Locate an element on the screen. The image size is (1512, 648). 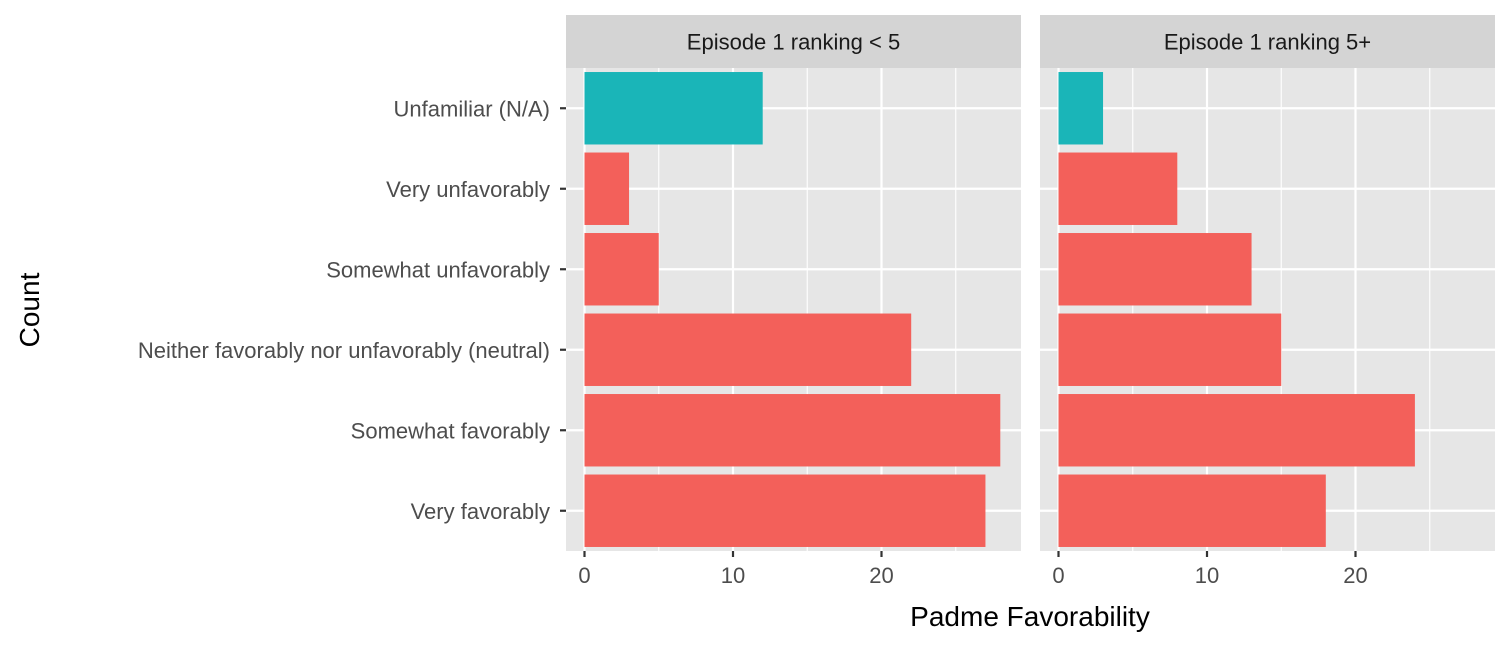
x-axis-title: Padme Favorability is located at coordinates (1030, 616).